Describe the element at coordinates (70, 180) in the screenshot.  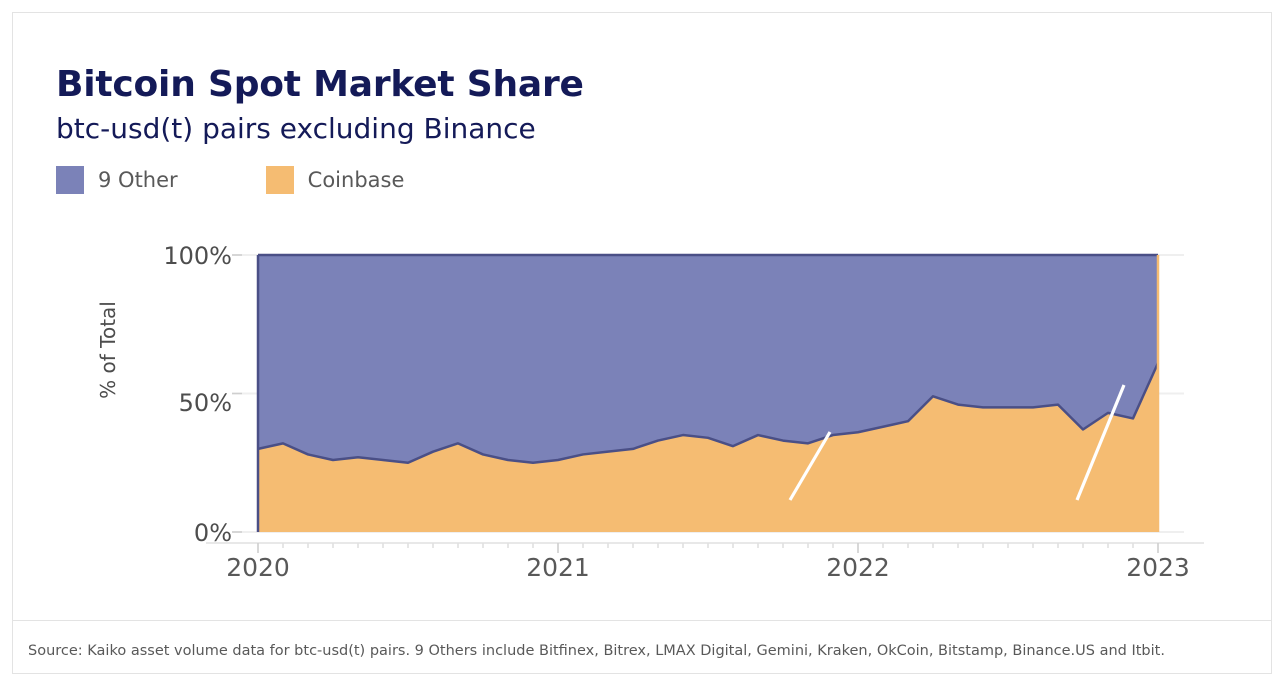
I see `legend-swatch-other` at that location.